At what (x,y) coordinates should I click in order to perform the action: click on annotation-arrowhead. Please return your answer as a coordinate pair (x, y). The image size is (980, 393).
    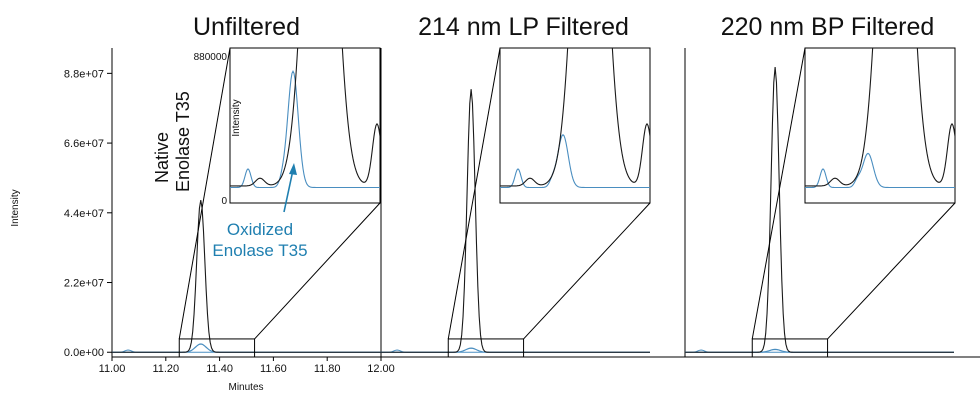
    Looking at the image, I should click on (293, 169).